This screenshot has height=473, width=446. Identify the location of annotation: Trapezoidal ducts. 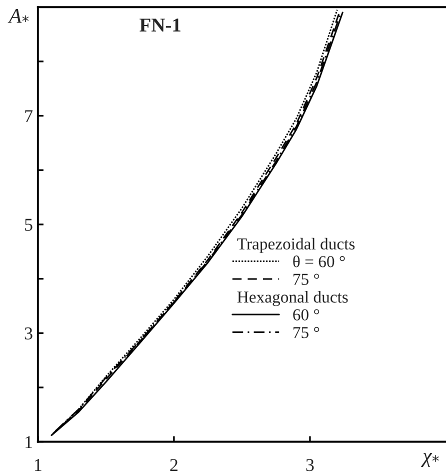
(296, 245).